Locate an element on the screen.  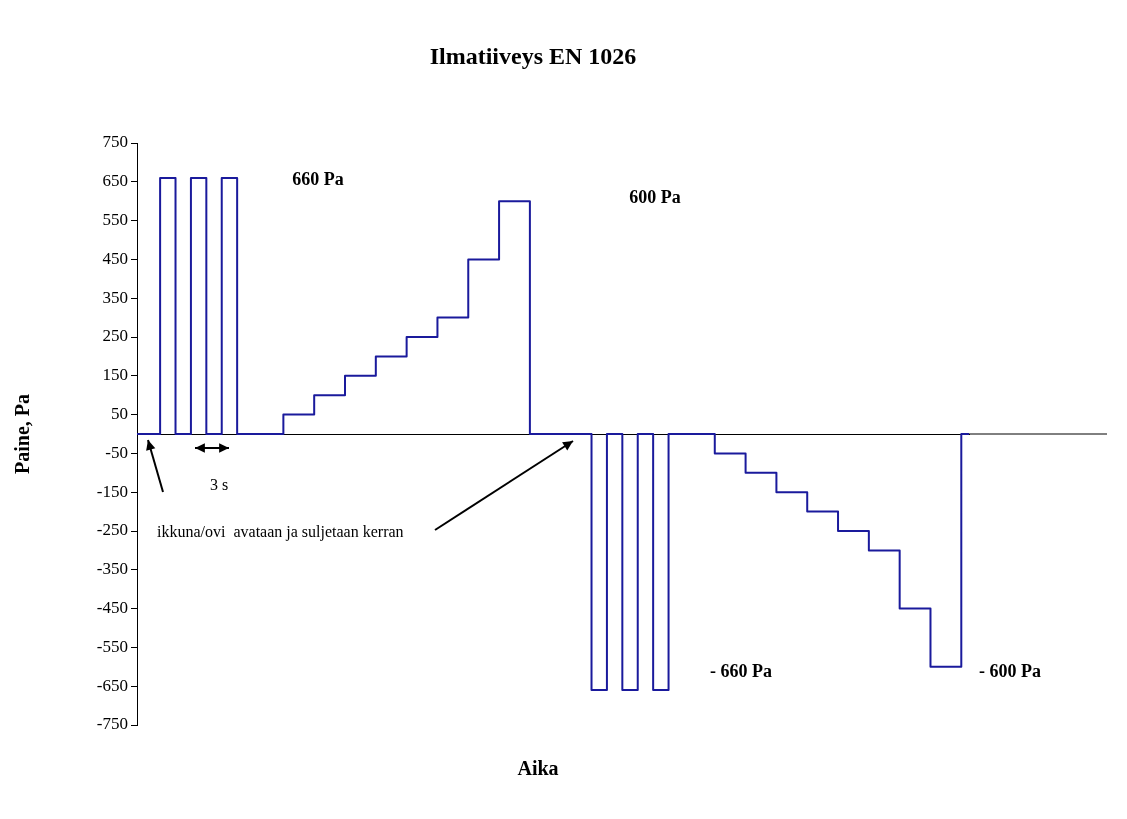
y-tick-label: -550 is located at coordinates (112, 646).